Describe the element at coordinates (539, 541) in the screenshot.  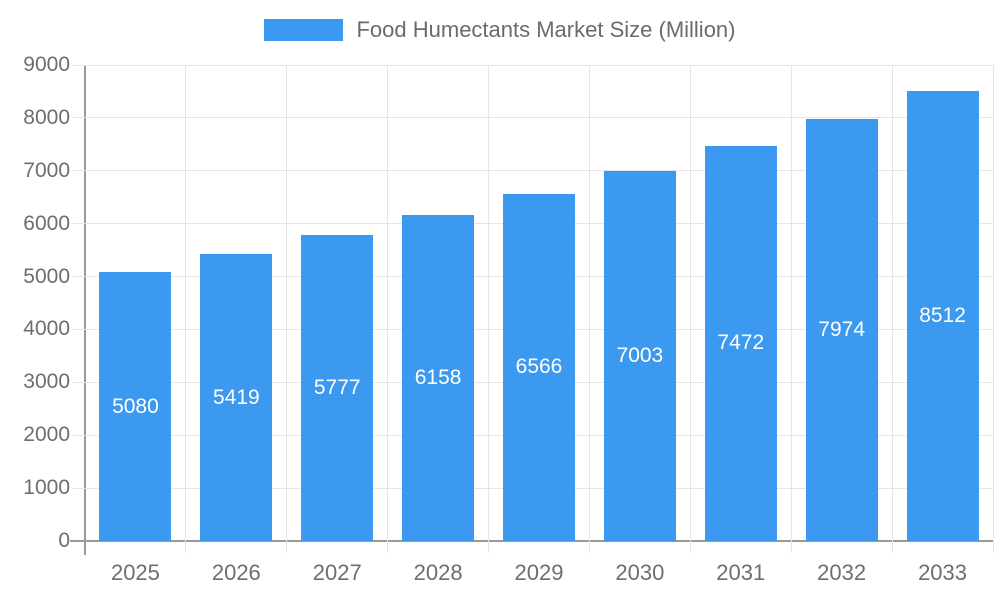
I see `x-axis-line` at that location.